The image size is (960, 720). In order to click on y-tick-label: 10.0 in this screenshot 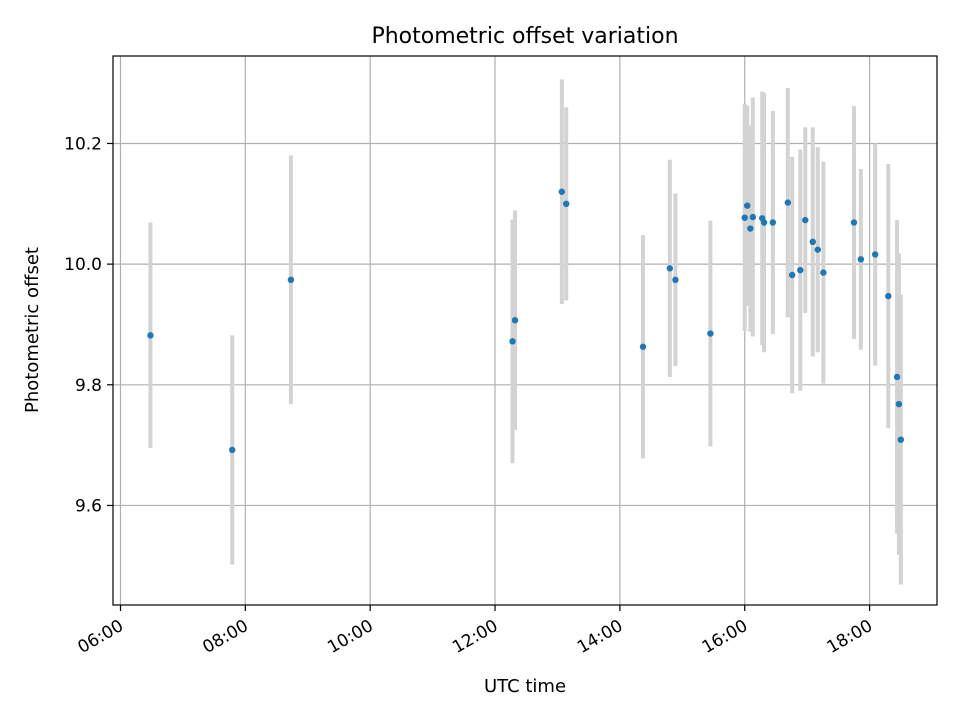, I will do `click(83, 265)`.